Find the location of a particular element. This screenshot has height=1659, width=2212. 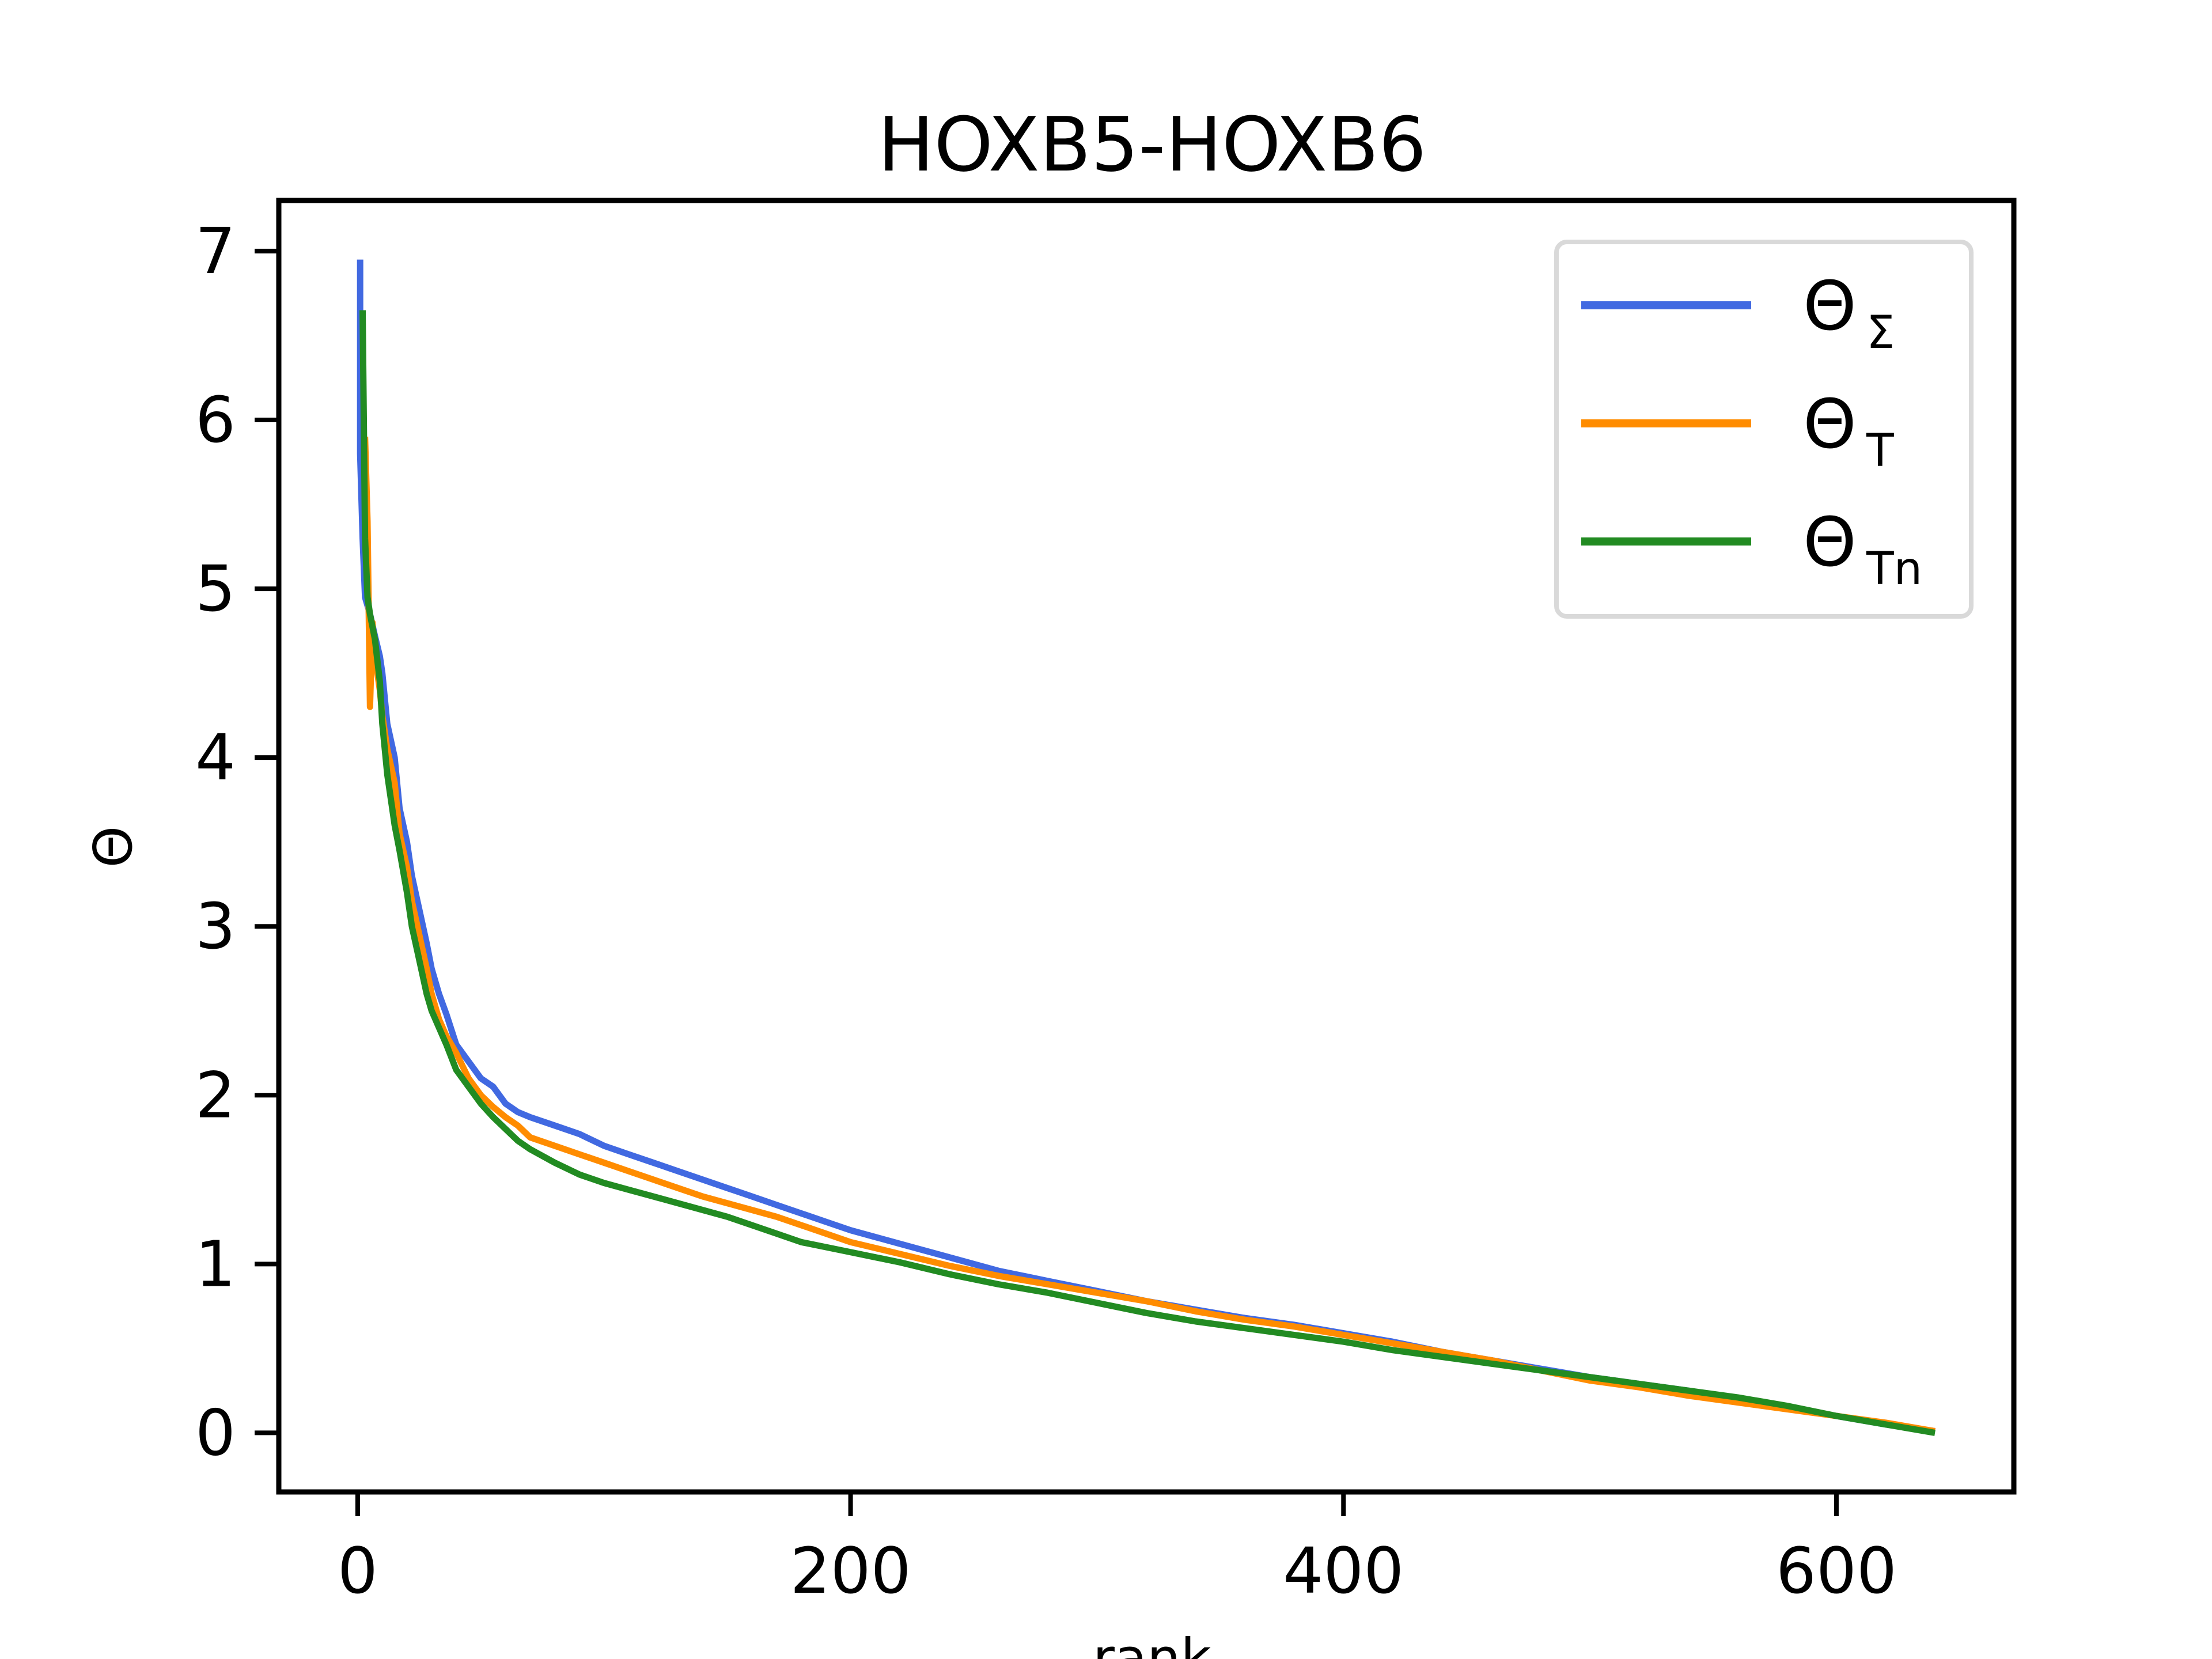

legend-subscript: Σ is located at coordinates (1880, 333).